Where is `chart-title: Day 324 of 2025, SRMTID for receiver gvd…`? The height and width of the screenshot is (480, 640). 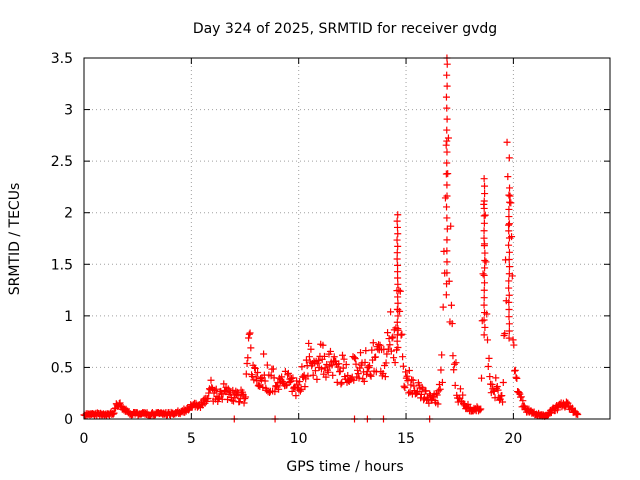 chart-title: Day 324 of 2025, SRMTID for receiver gvd… is located at coordinates (345, 29).